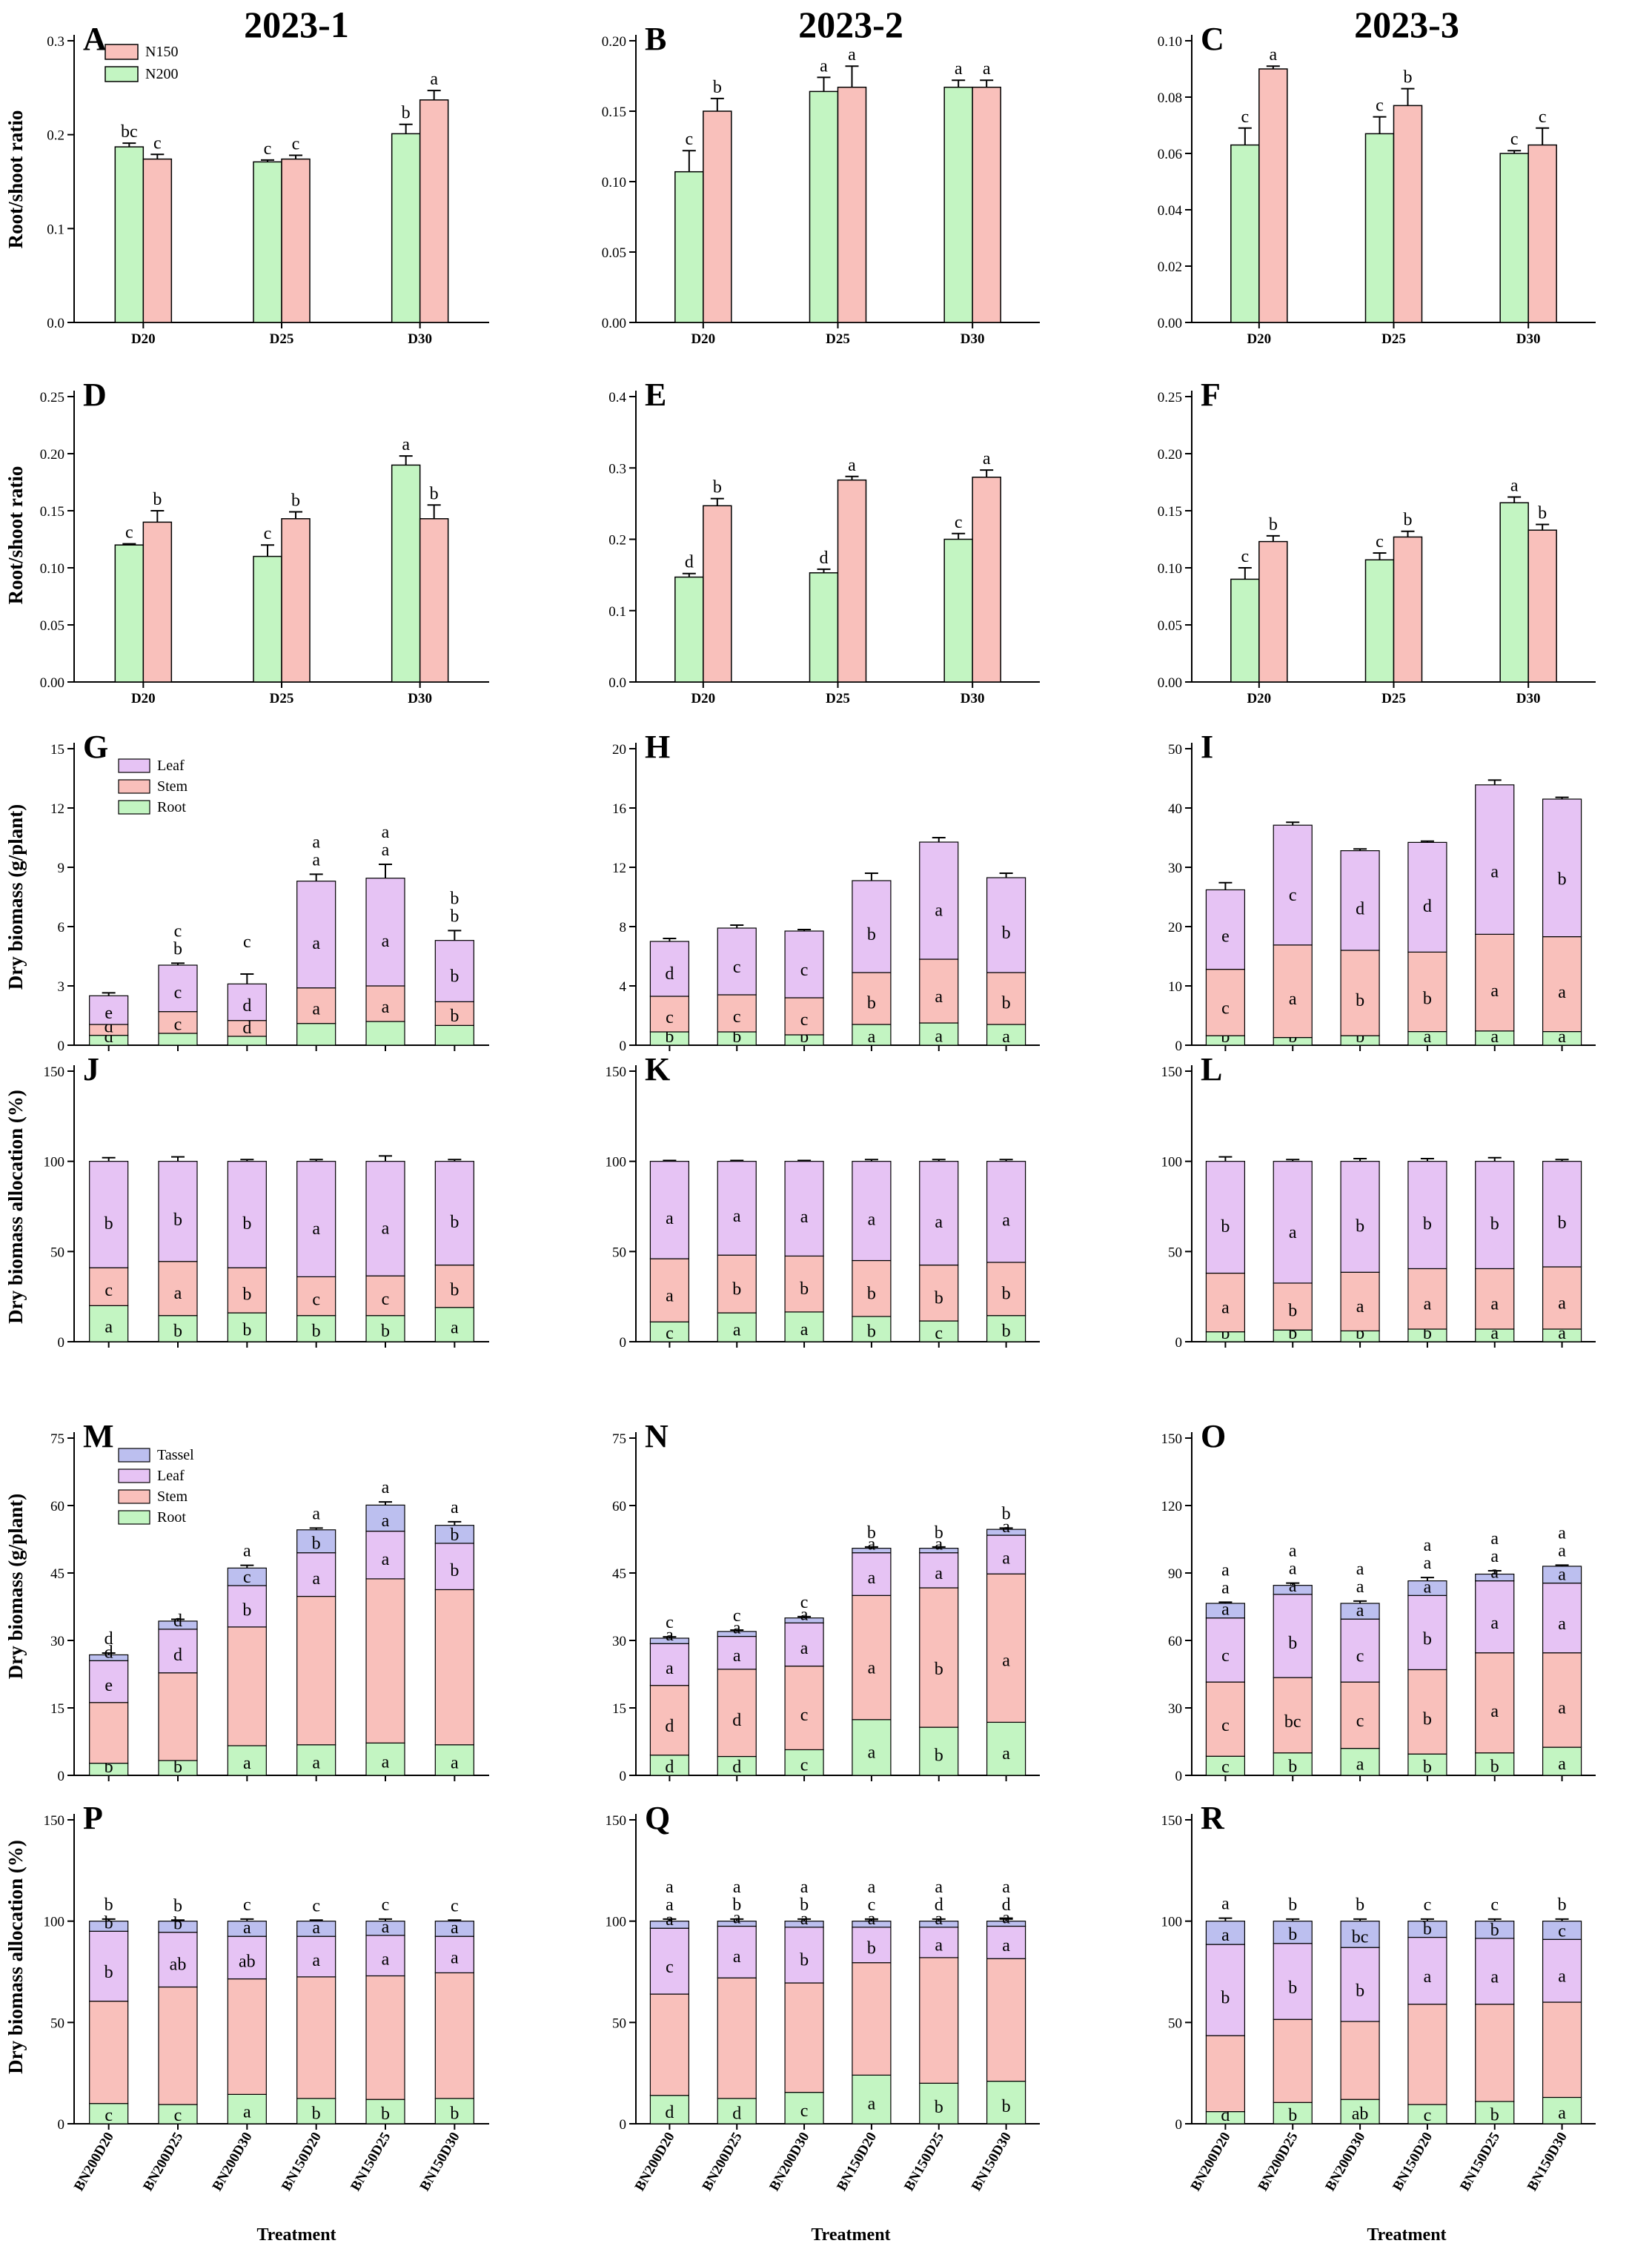 Image resolution: width=1652 pixels, height=2252 pixels. What do you see at coordinates (177, 948) in the screenshot?
I see `sig-letter-G-total-0-1: b` at bounding box center [177, 948].